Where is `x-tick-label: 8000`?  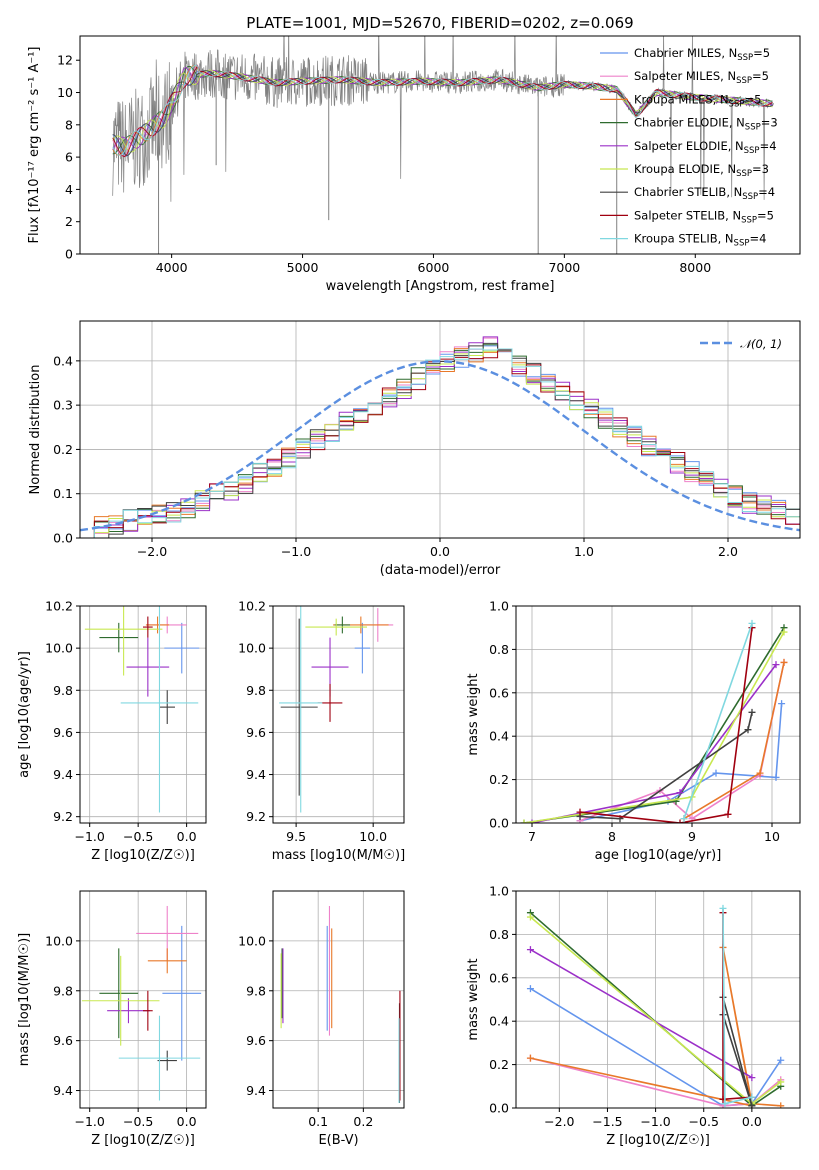 x-tick-label: 8000 is located at coordinates (695, 267).